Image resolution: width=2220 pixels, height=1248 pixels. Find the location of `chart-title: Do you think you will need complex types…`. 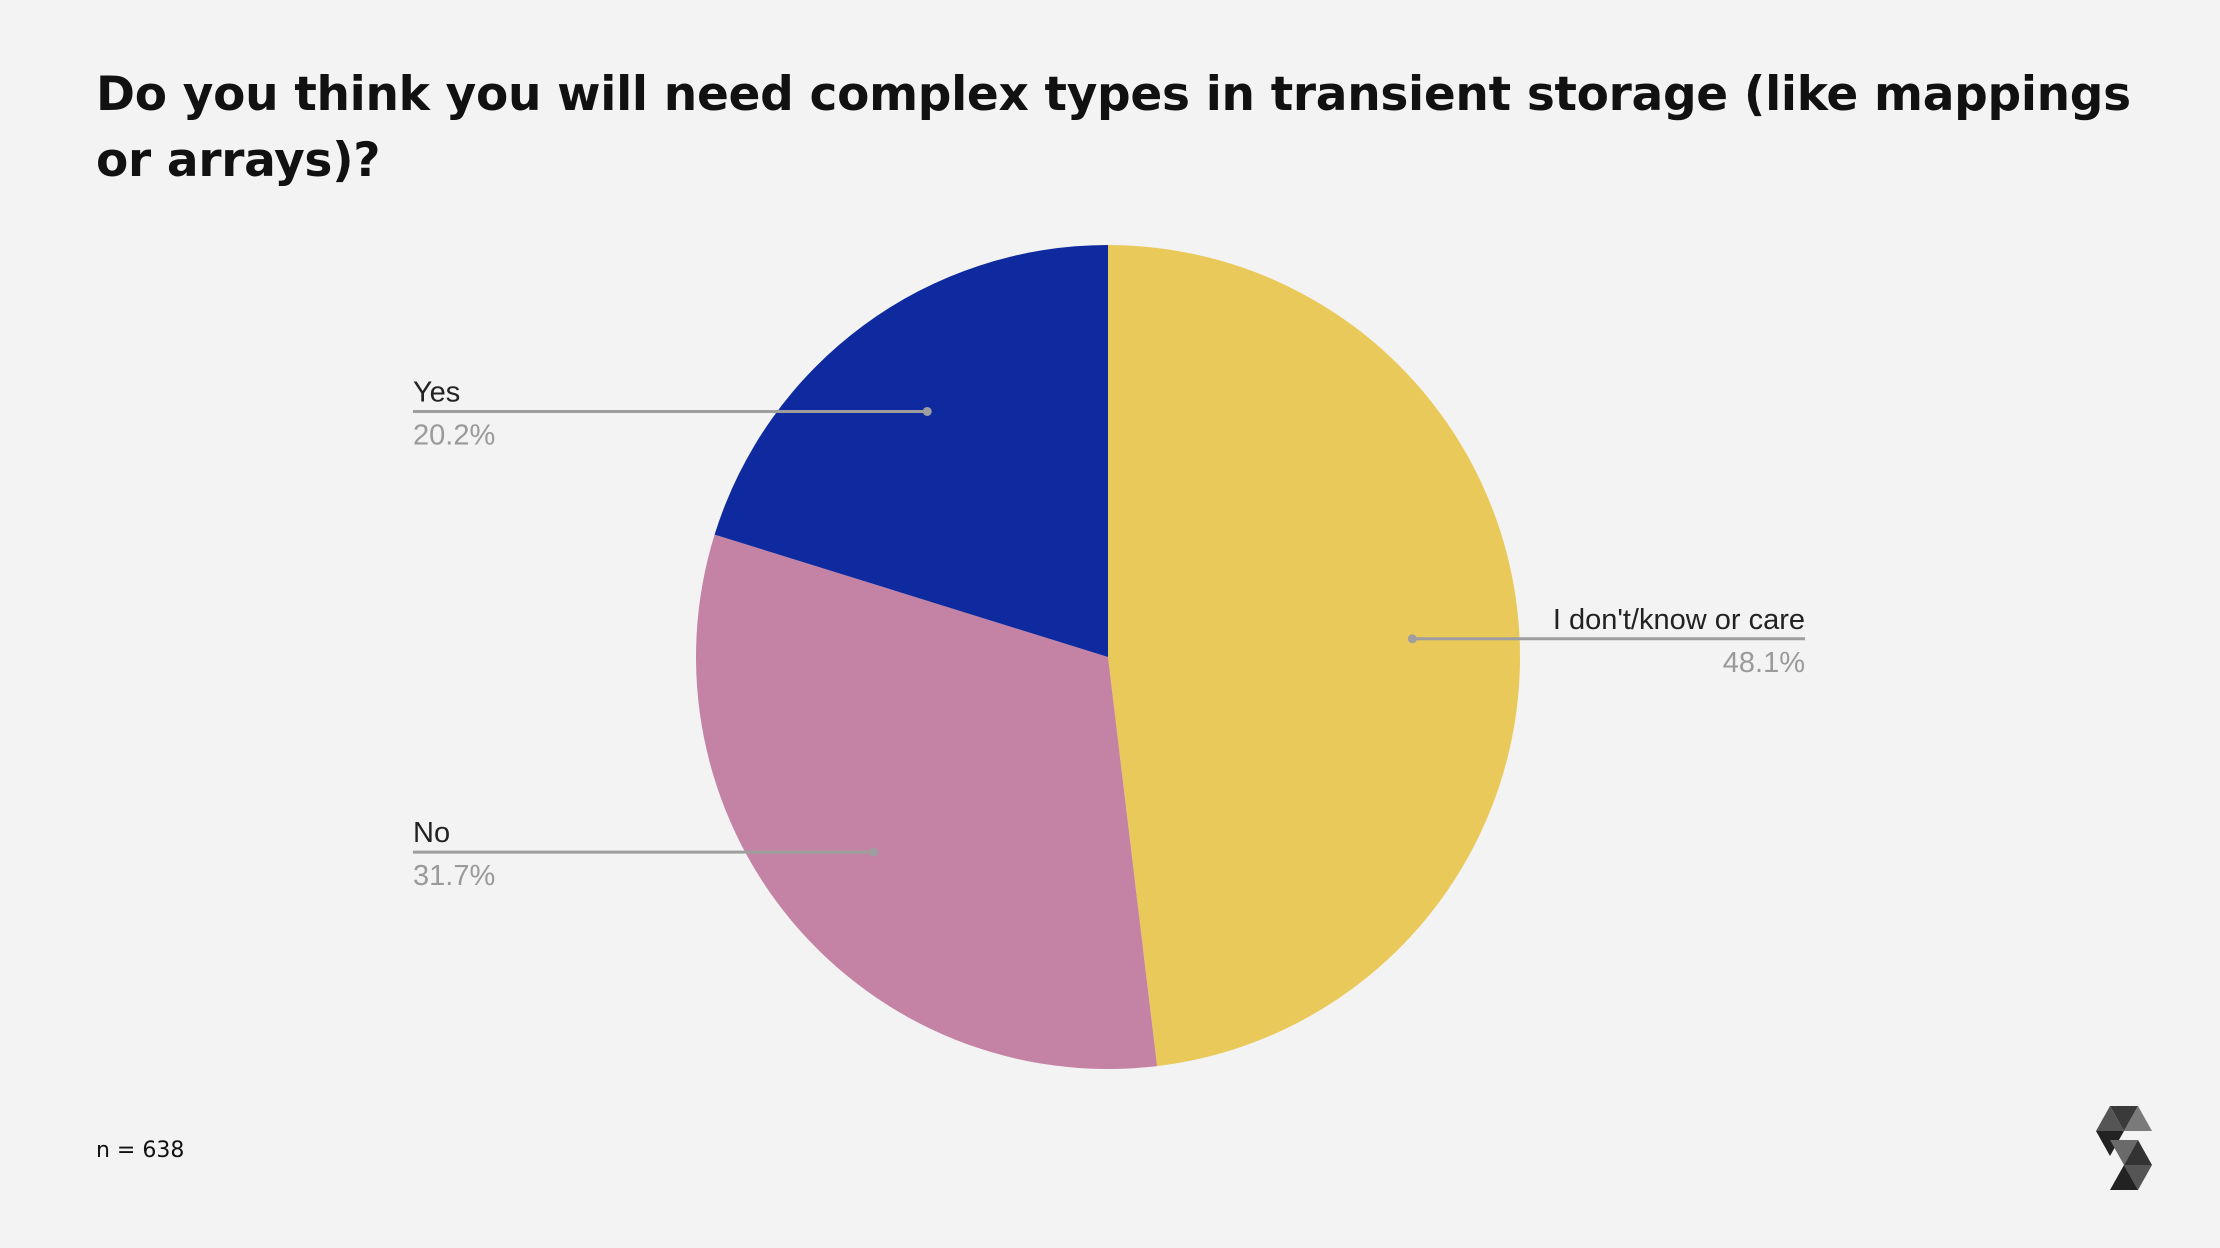

chart-title: Do you think you will need complex types… is located at coordinates (1113, 127).